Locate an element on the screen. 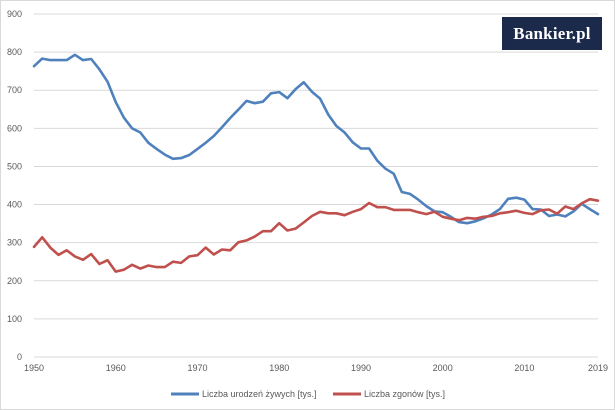 This screenshot has width=615, height=410. y-axis-ticks: 0 100 200 300 400 500 600 700 800 900 is located at coordinates (14, 185).